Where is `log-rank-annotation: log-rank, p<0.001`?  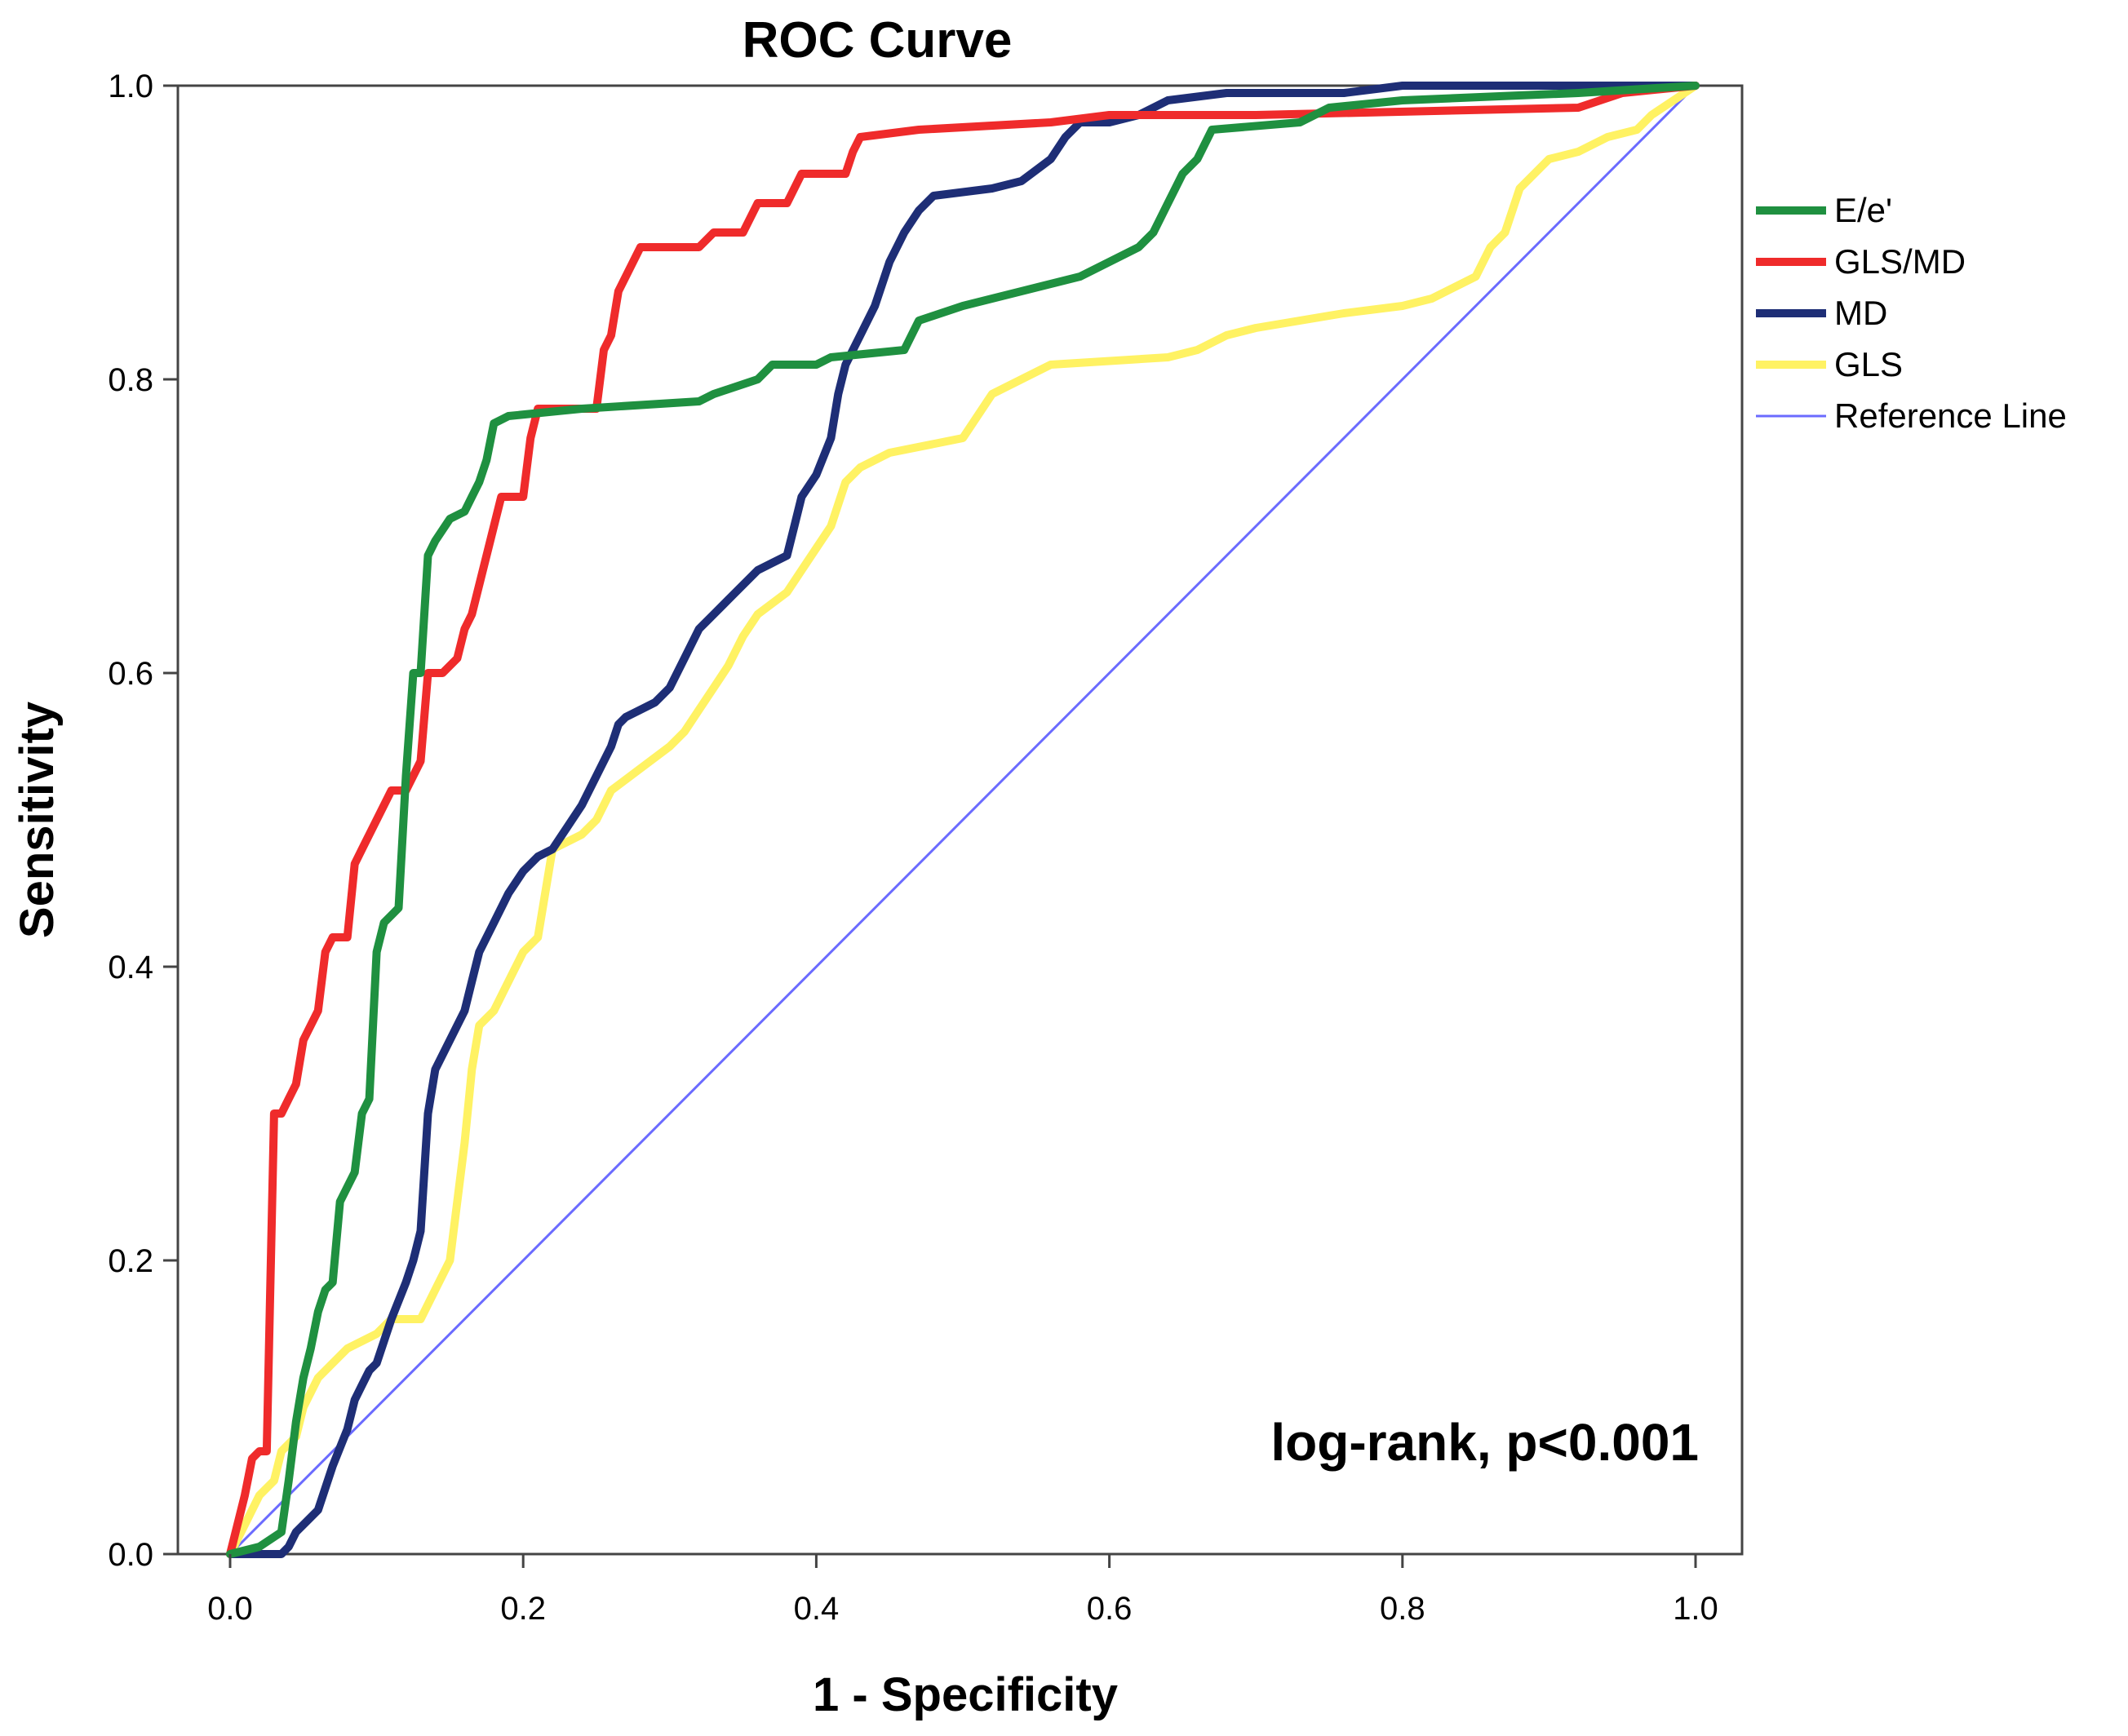 log-rank-annotation: log-rank, p<0.001 is located at coordinates (1484, 1442).